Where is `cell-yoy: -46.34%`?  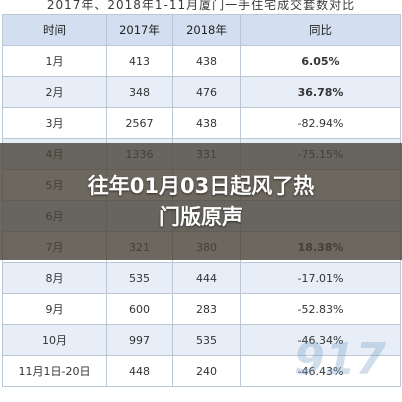 cell-yoy: -46.34% is located at coordinates (320, 340).